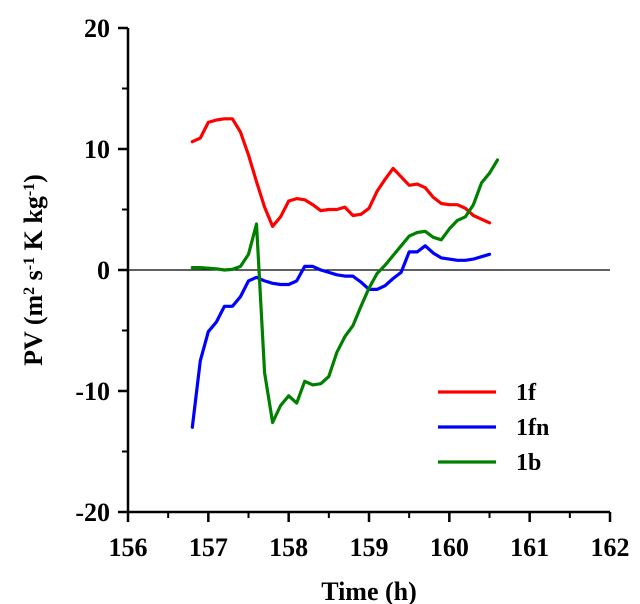  What do you see at coordinates (29, 291) in the screenshot?
I see `y-axis-title-superscript: 2` at bounding box center [29, 291].